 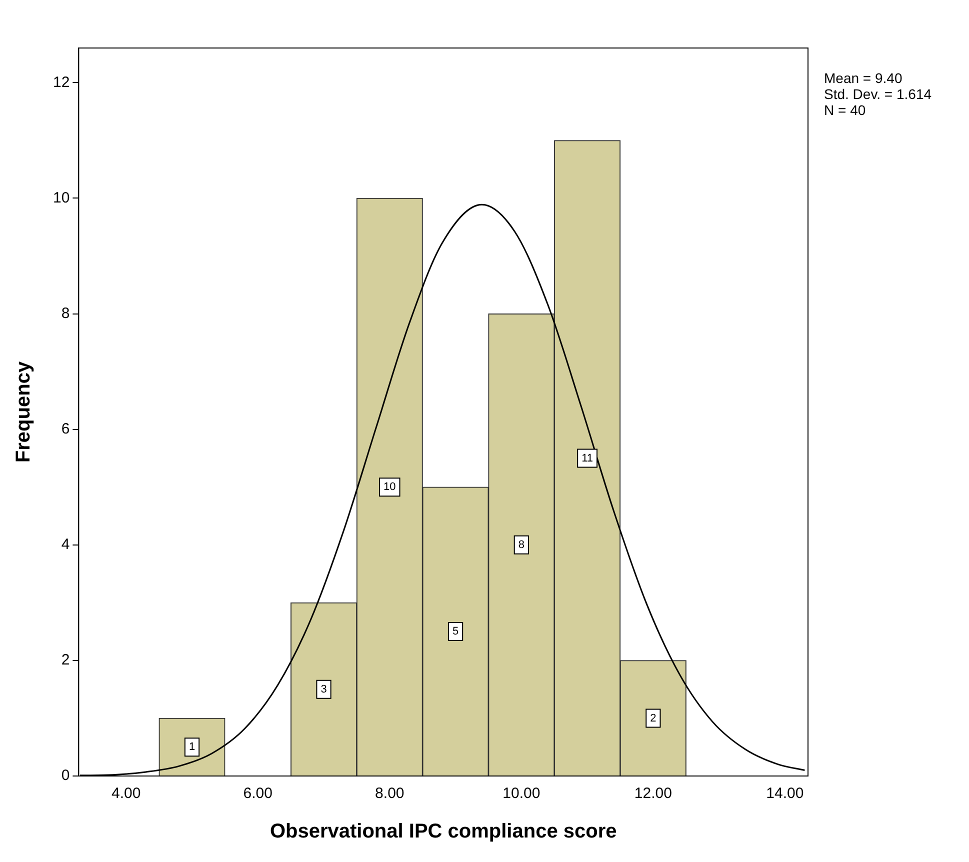 I want to click on y-axis-title: Frequency, so click(x=23, y=411).